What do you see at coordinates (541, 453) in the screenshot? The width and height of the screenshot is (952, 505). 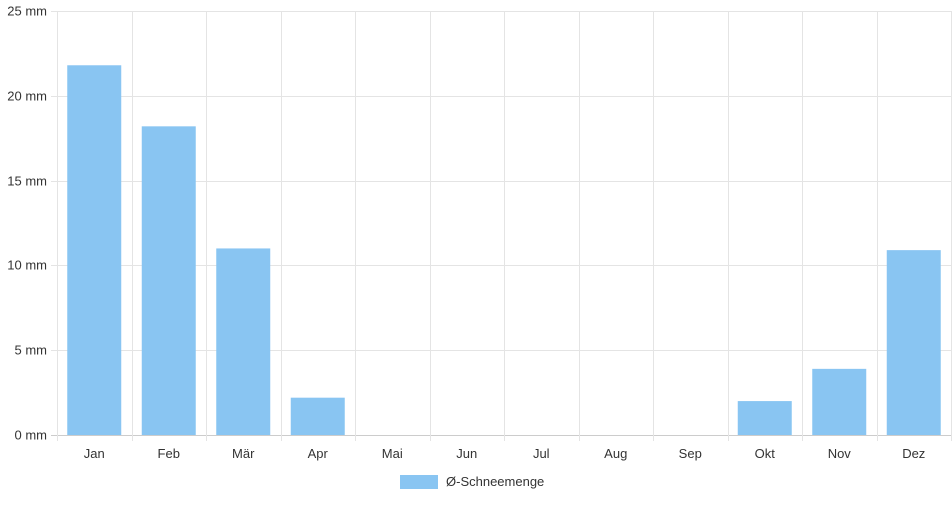 I see `x-tick-label: Jul` at bounding box center [541, 453].